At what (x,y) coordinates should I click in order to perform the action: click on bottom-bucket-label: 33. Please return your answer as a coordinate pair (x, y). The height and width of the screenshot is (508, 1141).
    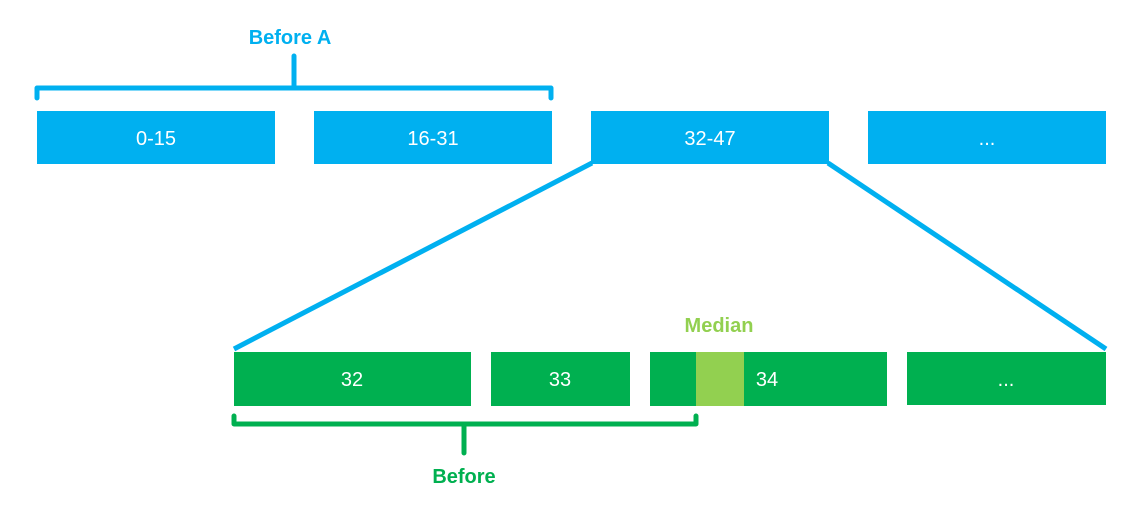
    Looking at the image, I should click on (560, 380).